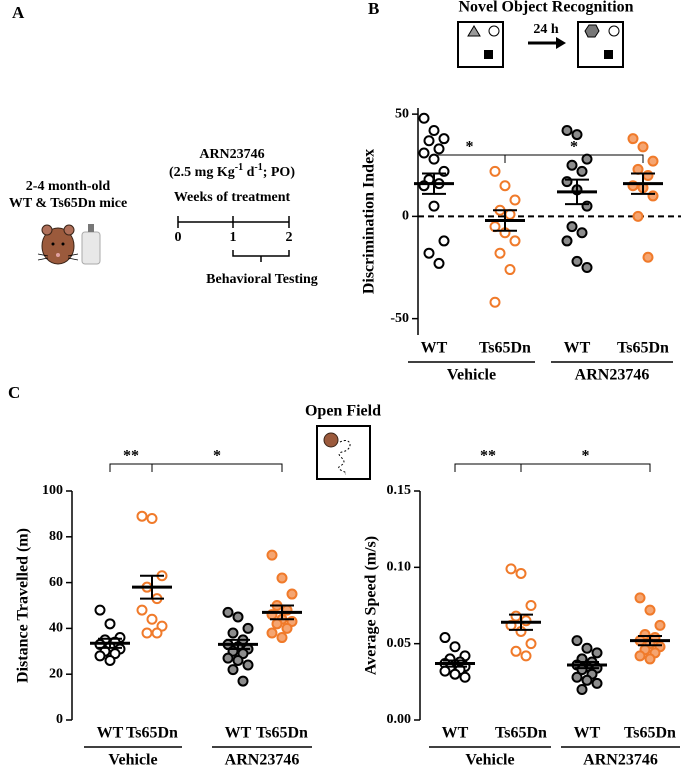 This screenshot has width=696, height=766. I want to click on nor-inset, so click(540, 44).